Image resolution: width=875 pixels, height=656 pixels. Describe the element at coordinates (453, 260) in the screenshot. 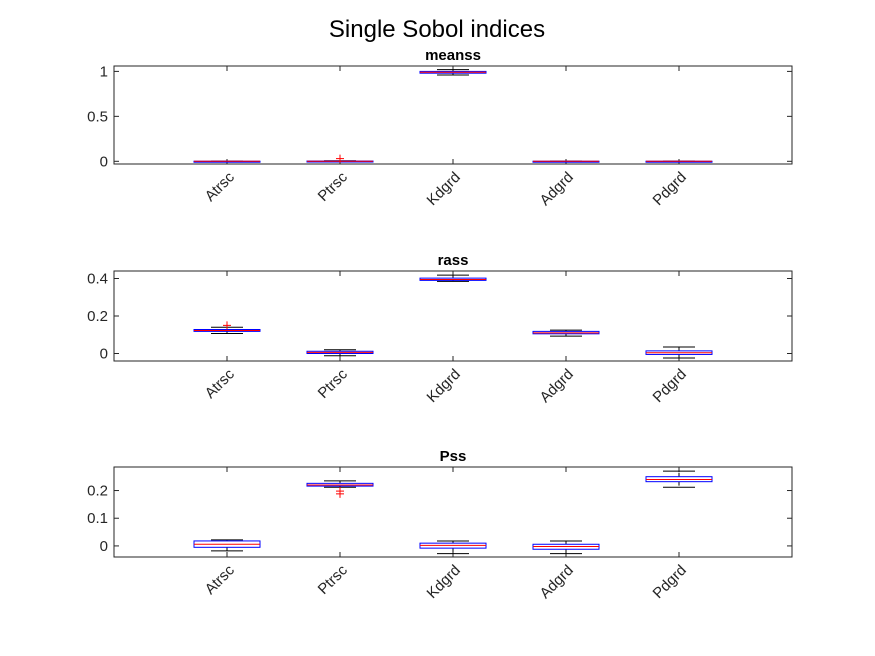

I see `subplot-title: rass` at that location.